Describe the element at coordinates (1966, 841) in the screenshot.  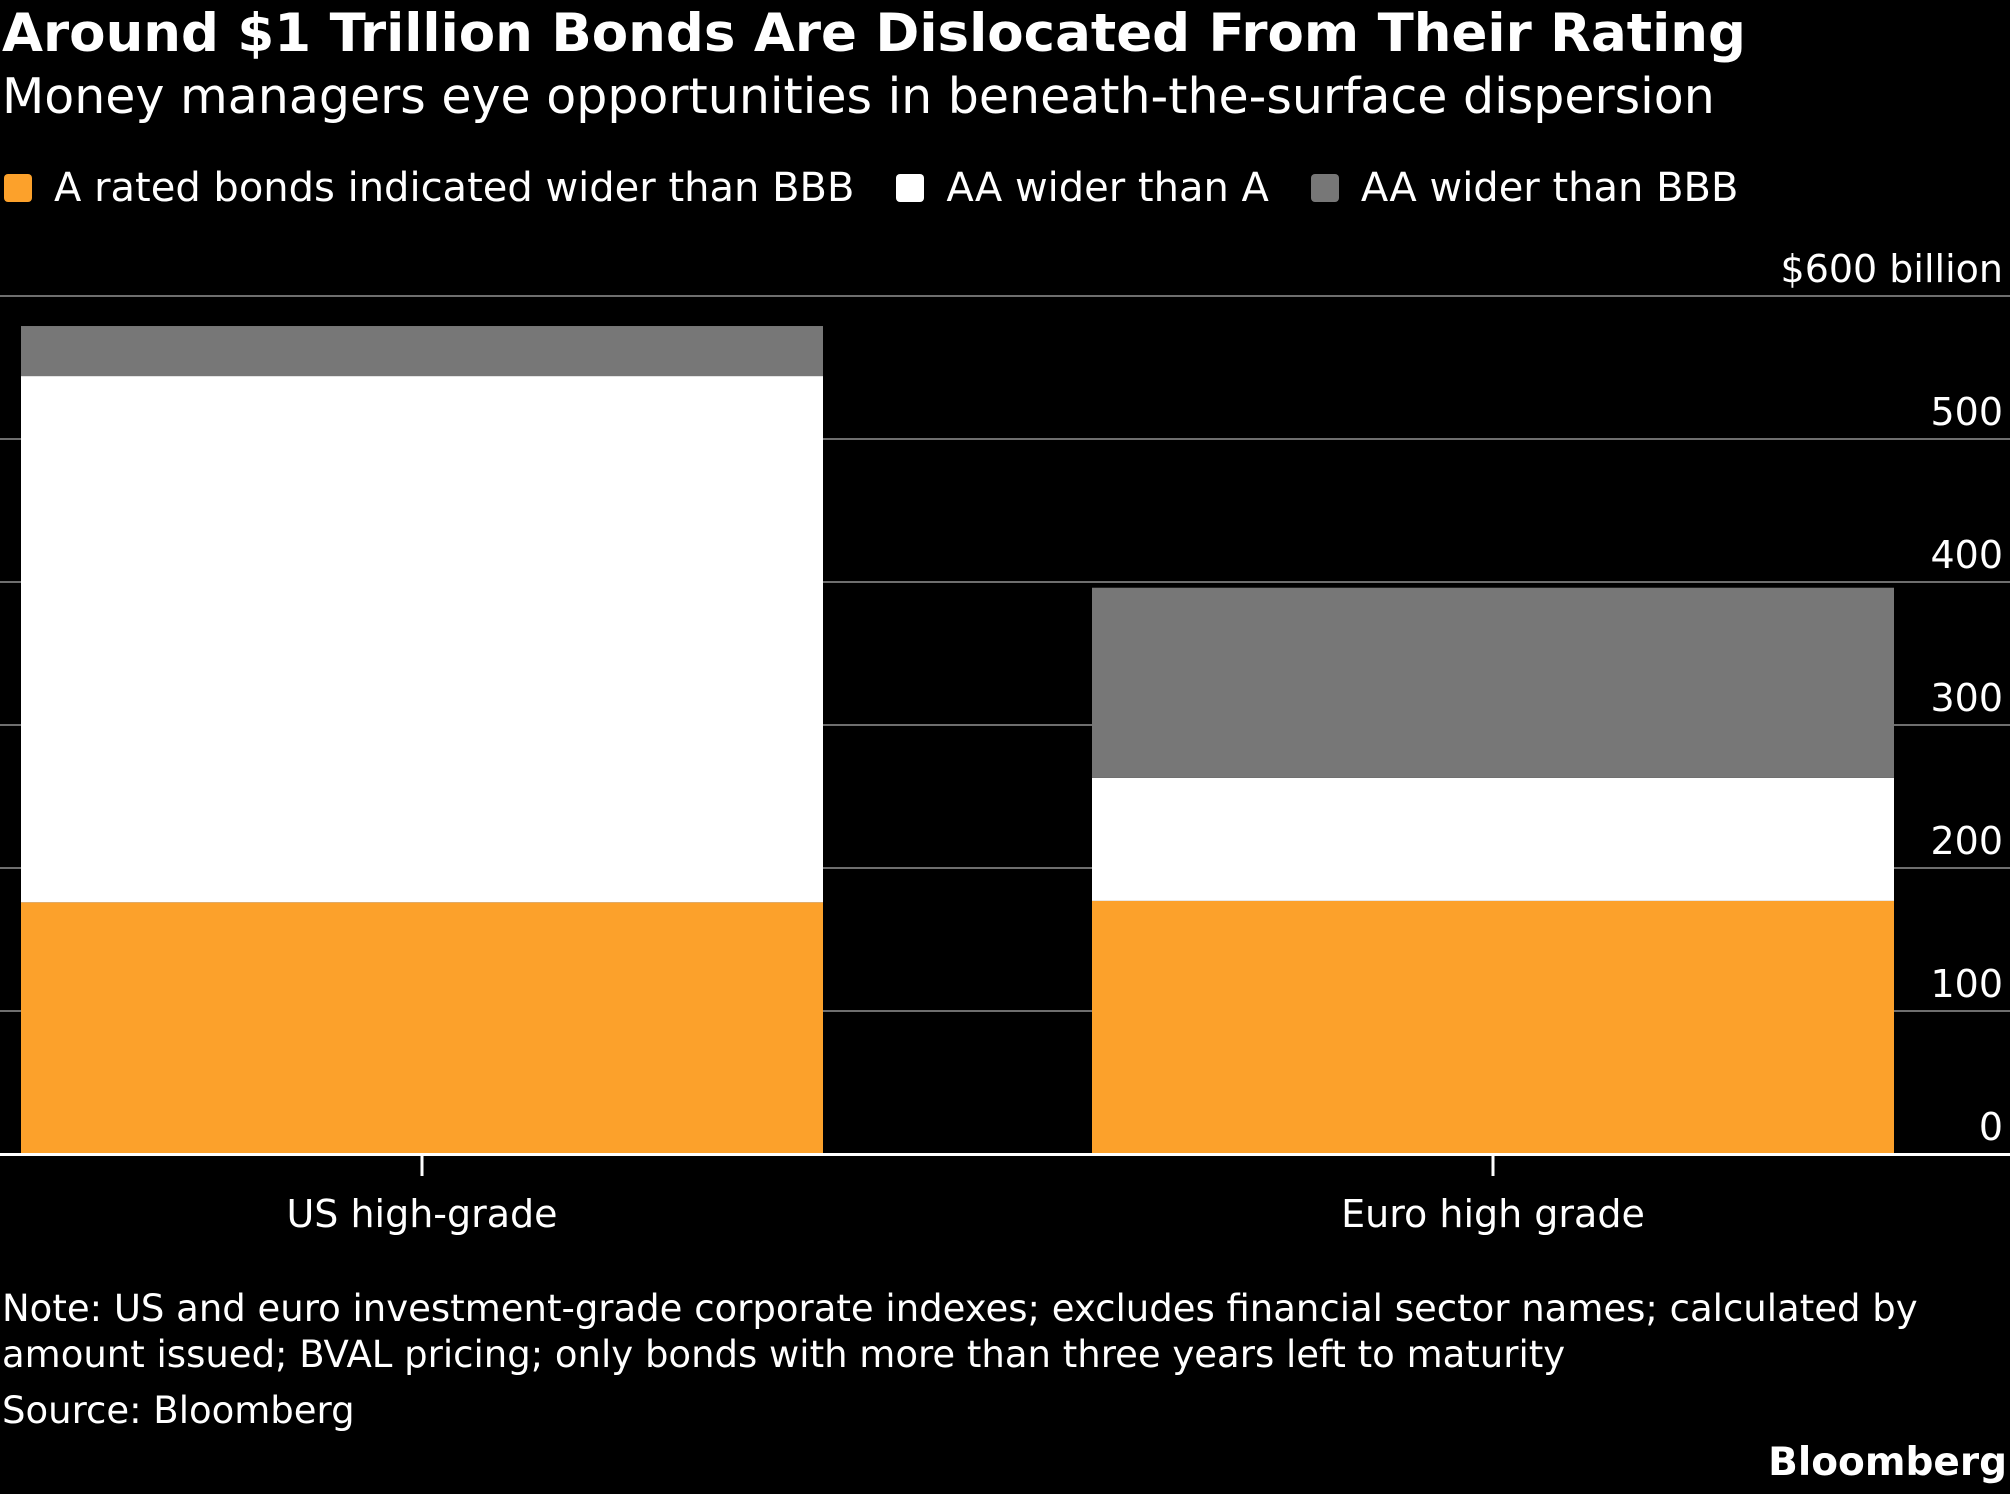
I see `y-tick-label: 200` at that location.